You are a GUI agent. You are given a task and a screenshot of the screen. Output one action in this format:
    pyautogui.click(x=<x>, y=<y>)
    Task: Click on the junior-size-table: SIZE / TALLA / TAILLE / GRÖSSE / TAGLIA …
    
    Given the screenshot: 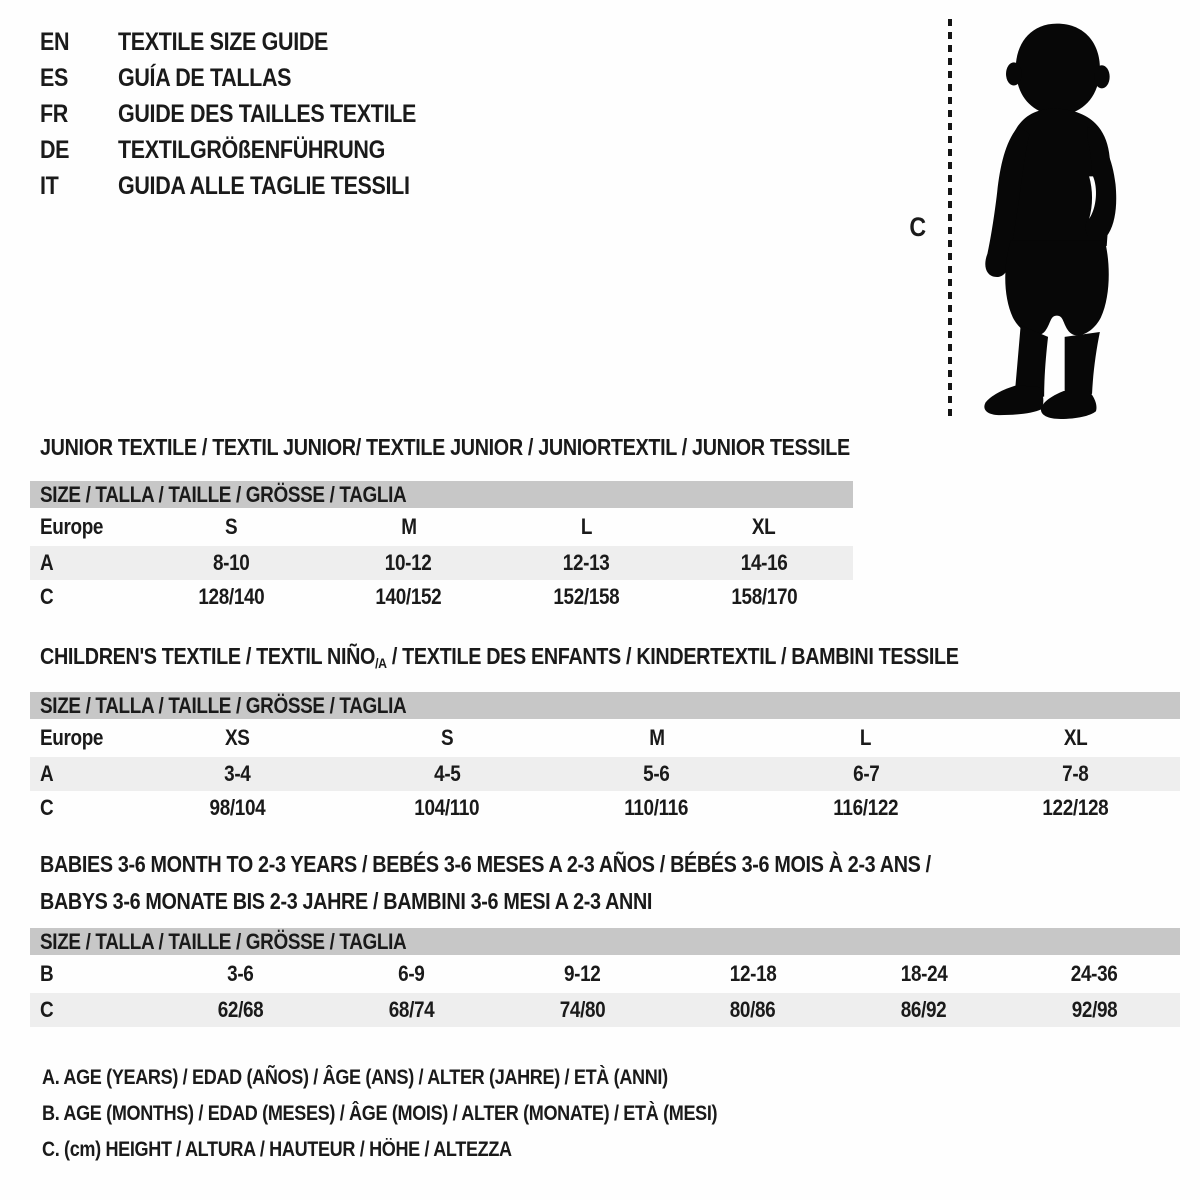 What is the action you would take?
    pyautogui.click(x=441, y=547)
    